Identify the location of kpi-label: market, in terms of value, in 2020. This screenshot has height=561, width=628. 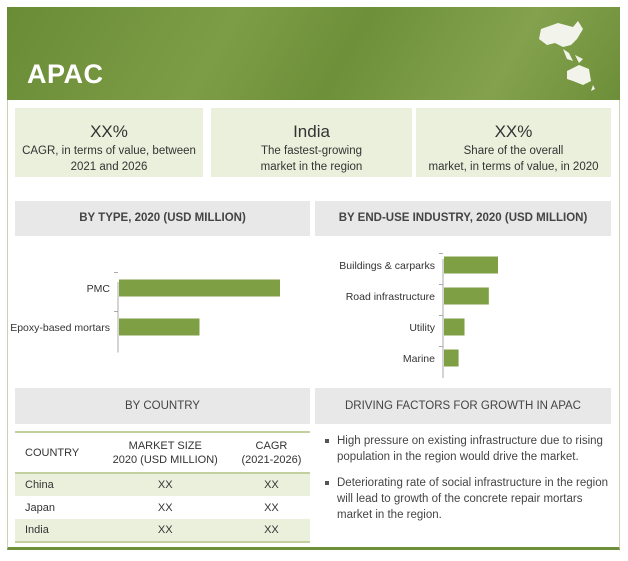
(513, 167).